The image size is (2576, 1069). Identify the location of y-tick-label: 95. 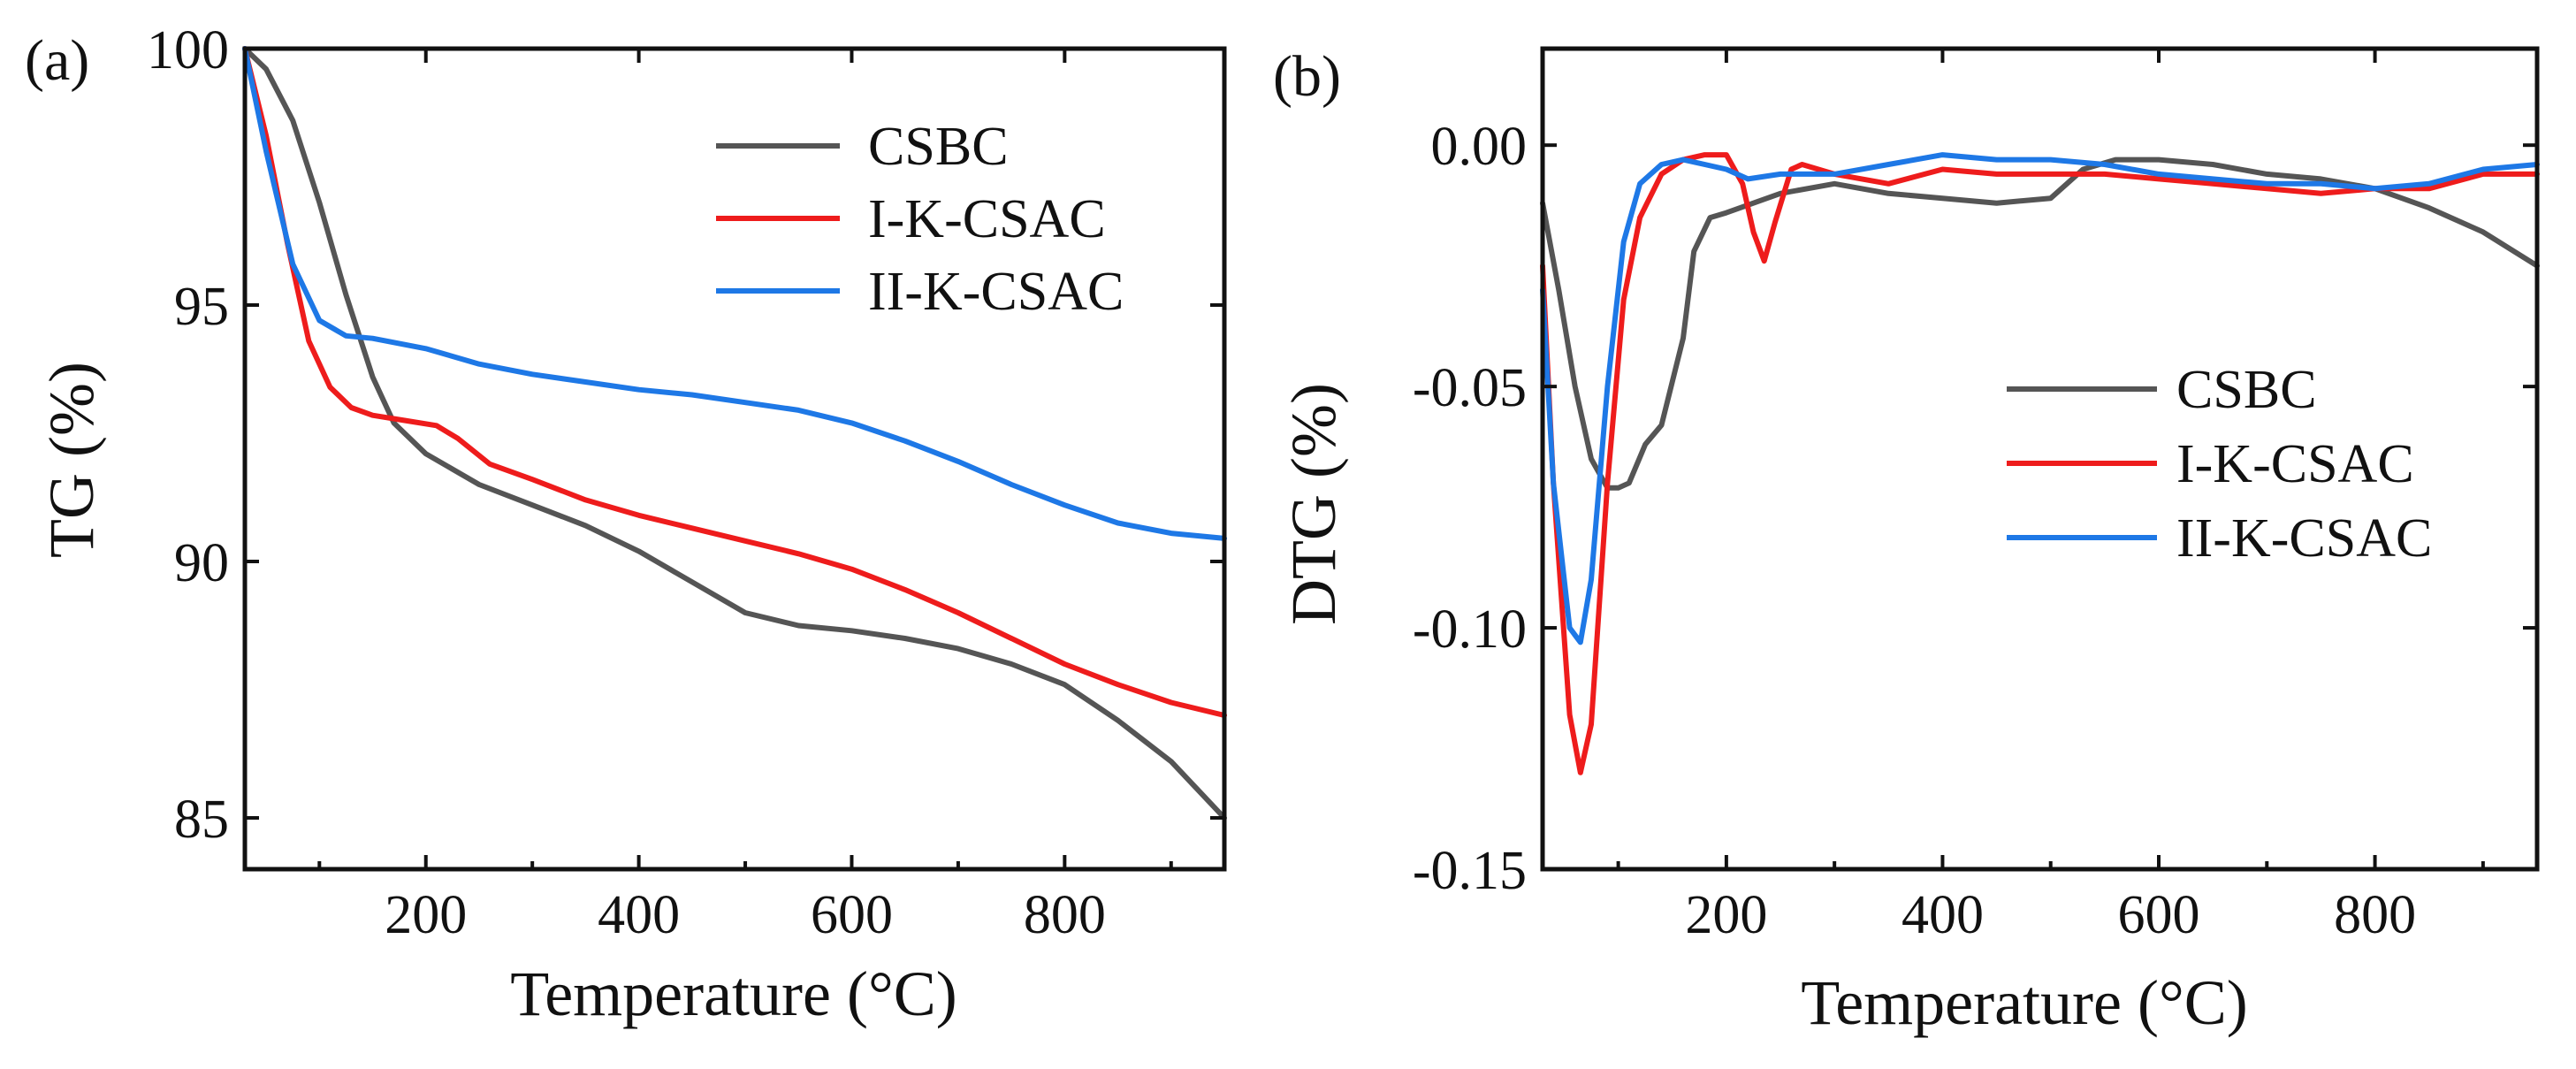
(201, 307).